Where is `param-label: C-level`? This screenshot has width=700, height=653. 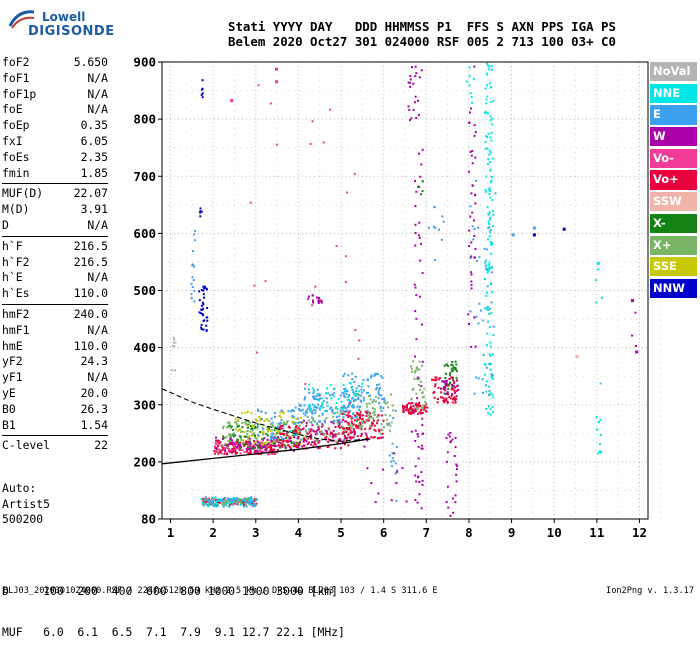 param-label: C-level is located at coordinates (26, 445).